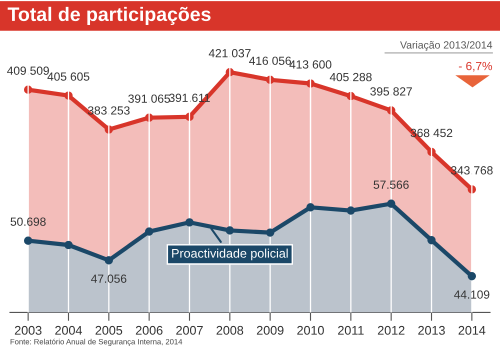  Describe the element at coordinates (351, 330) in the screenshot. I see `x-tick-label: 2011` at that location.